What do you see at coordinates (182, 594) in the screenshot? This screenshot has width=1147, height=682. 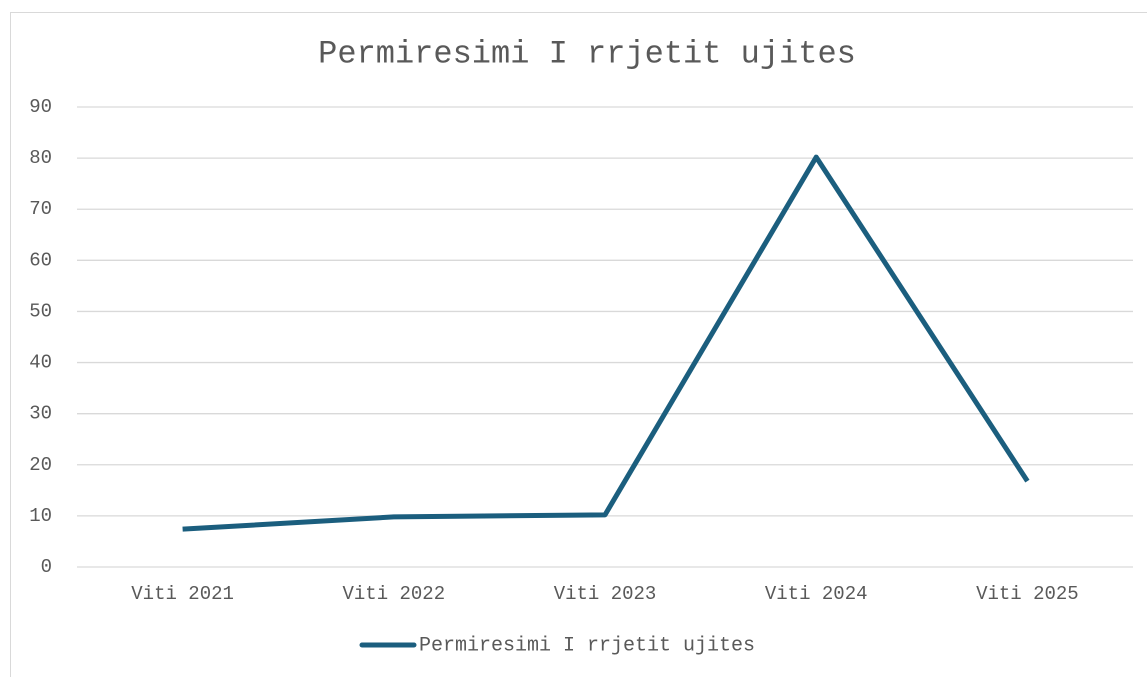 I see `x-tick-label: Viti 2021` at bounding box center [182, 594].